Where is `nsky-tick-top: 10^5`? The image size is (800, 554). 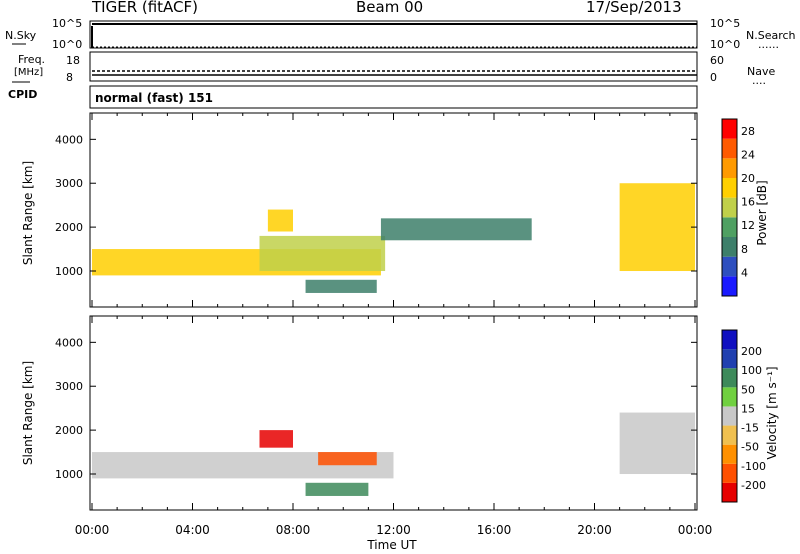
nsky-tick-top: 10^5 is located at coordinates (67, 23).